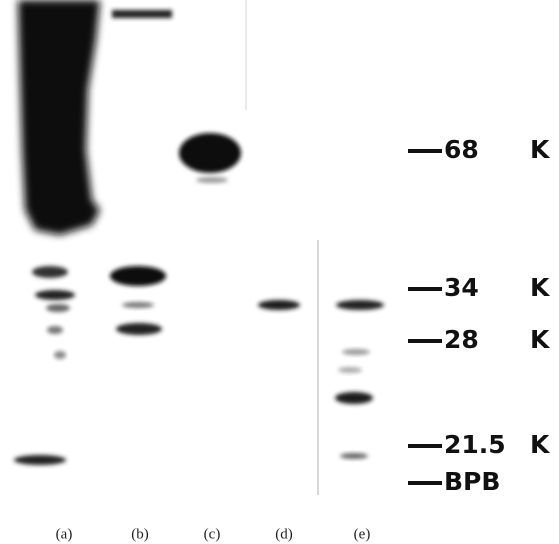 This screenshot has height=544, width=559. I want to click on lane-labels: (a) (b) (c) (d) (e), so click(213, 534).